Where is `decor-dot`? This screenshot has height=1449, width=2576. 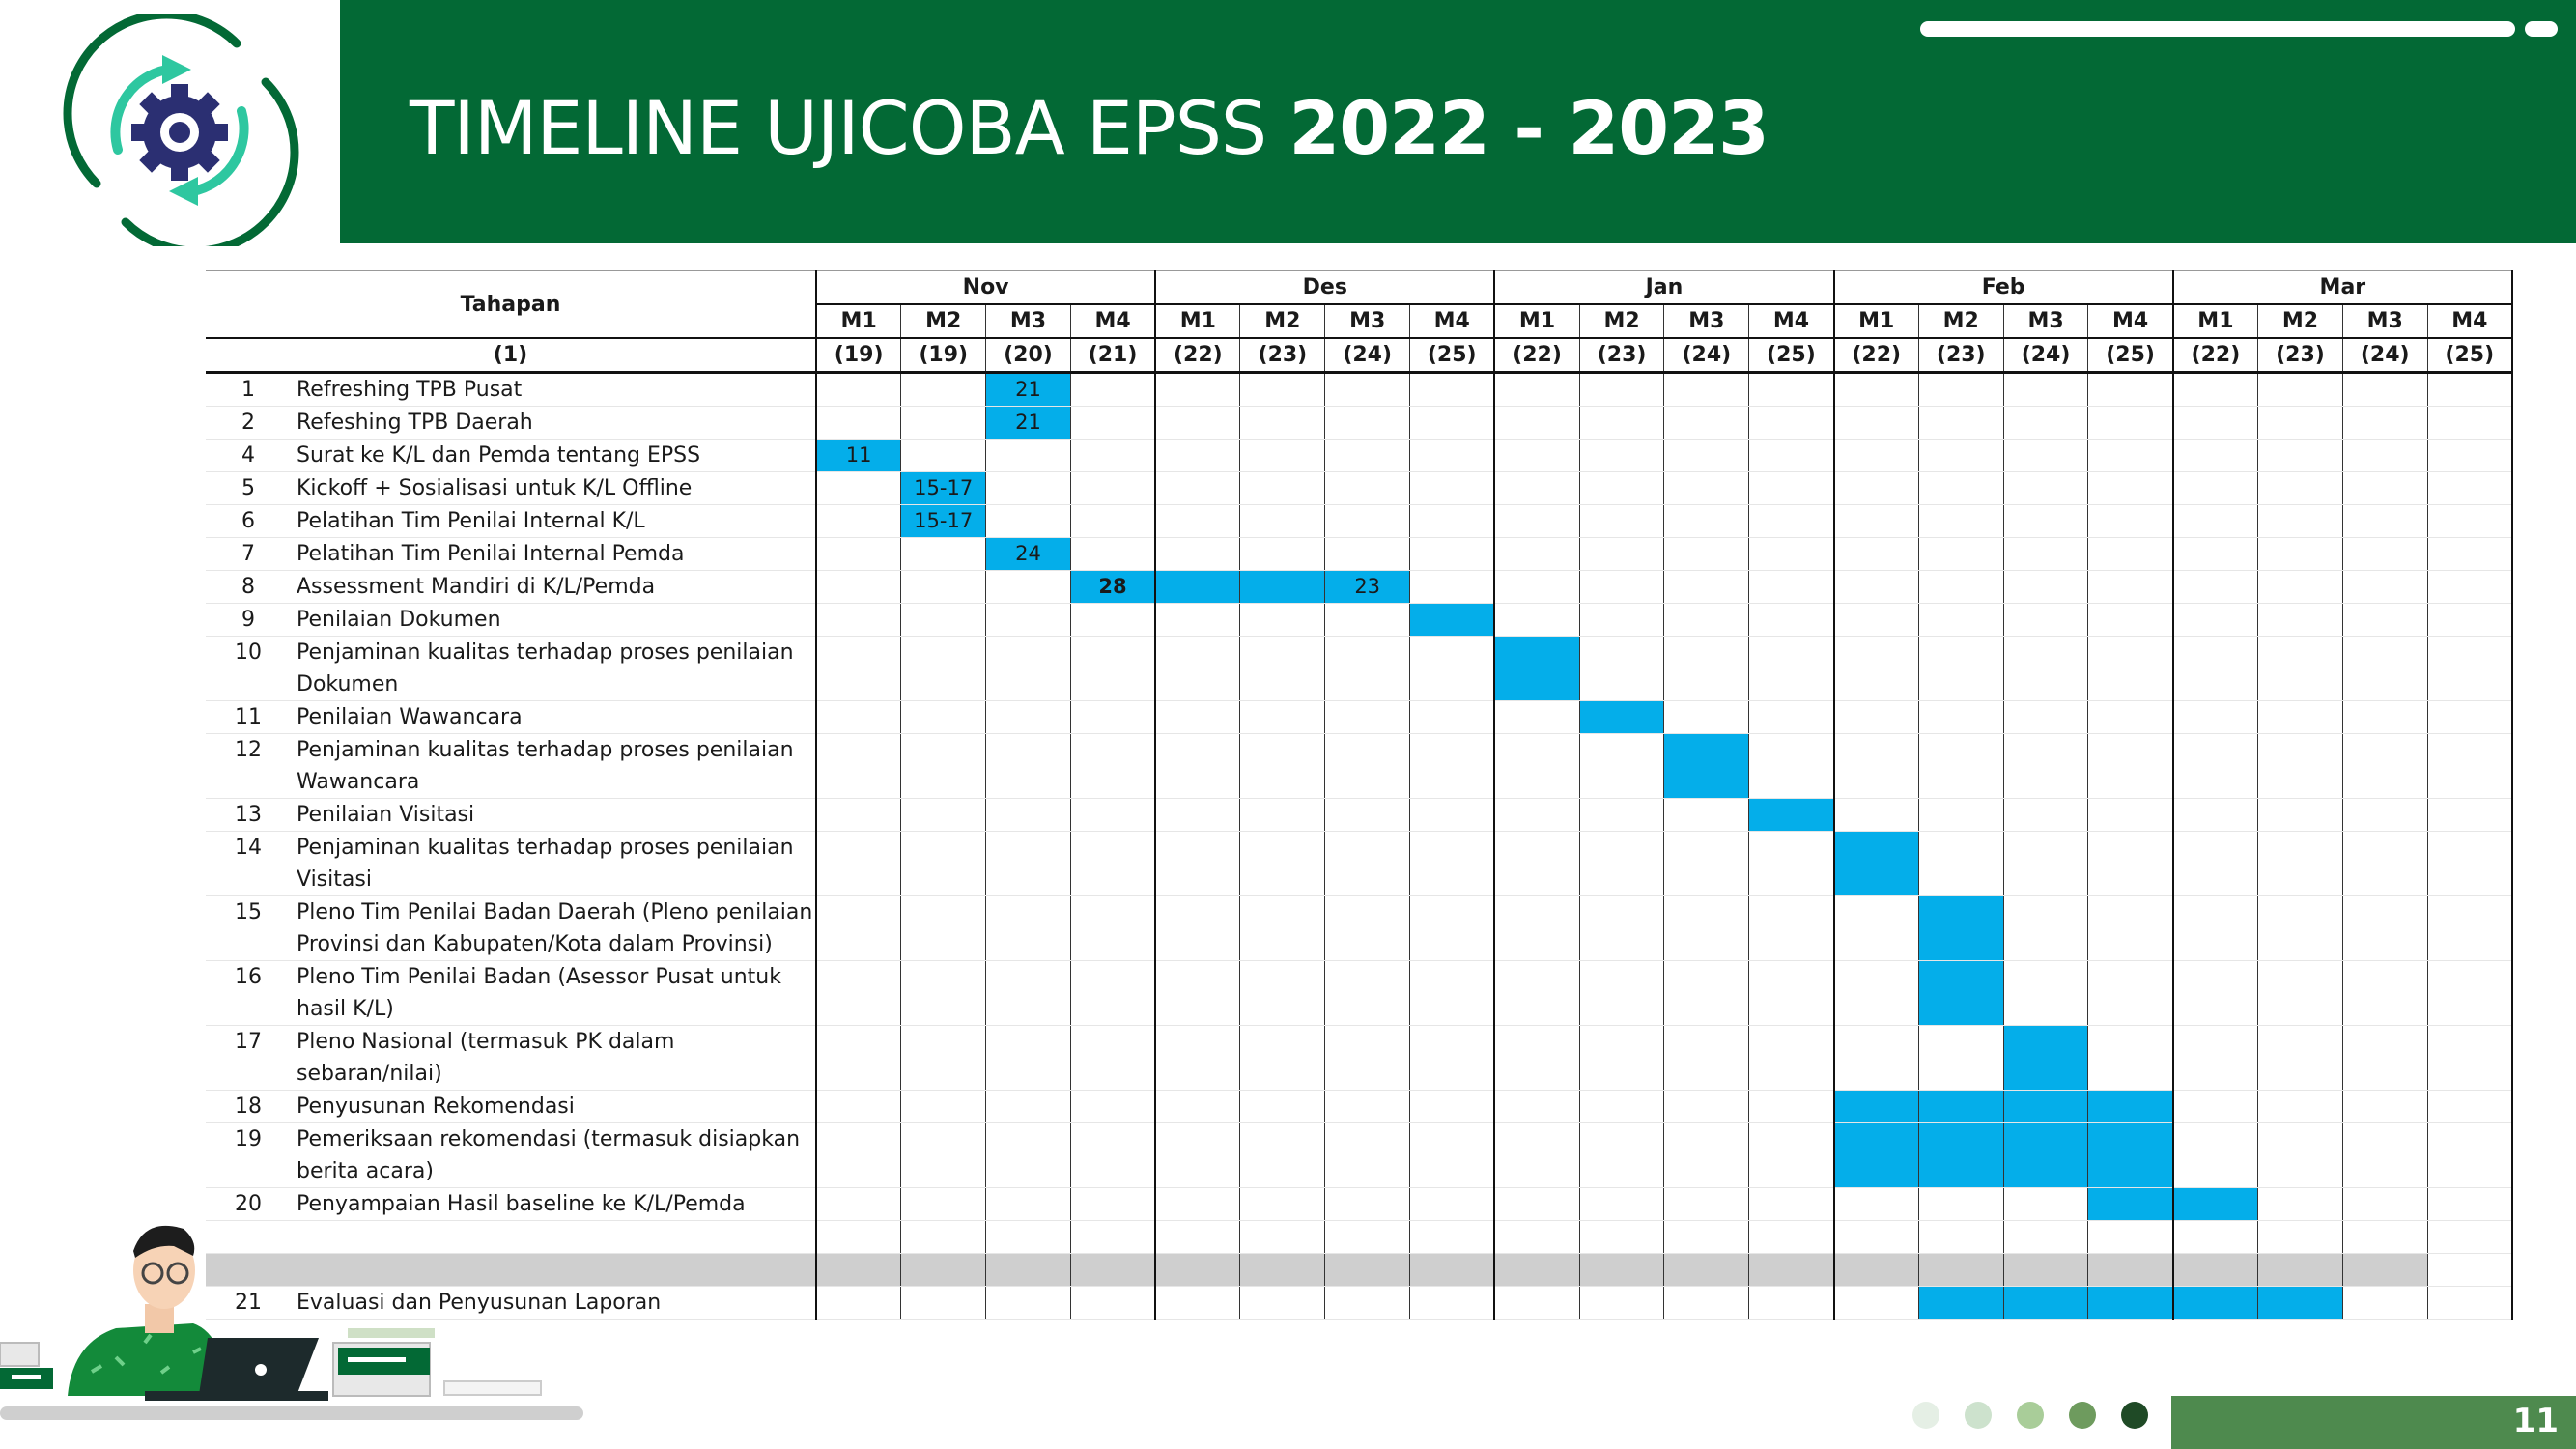 decor-dot is located at coordinates (2134, 1415).